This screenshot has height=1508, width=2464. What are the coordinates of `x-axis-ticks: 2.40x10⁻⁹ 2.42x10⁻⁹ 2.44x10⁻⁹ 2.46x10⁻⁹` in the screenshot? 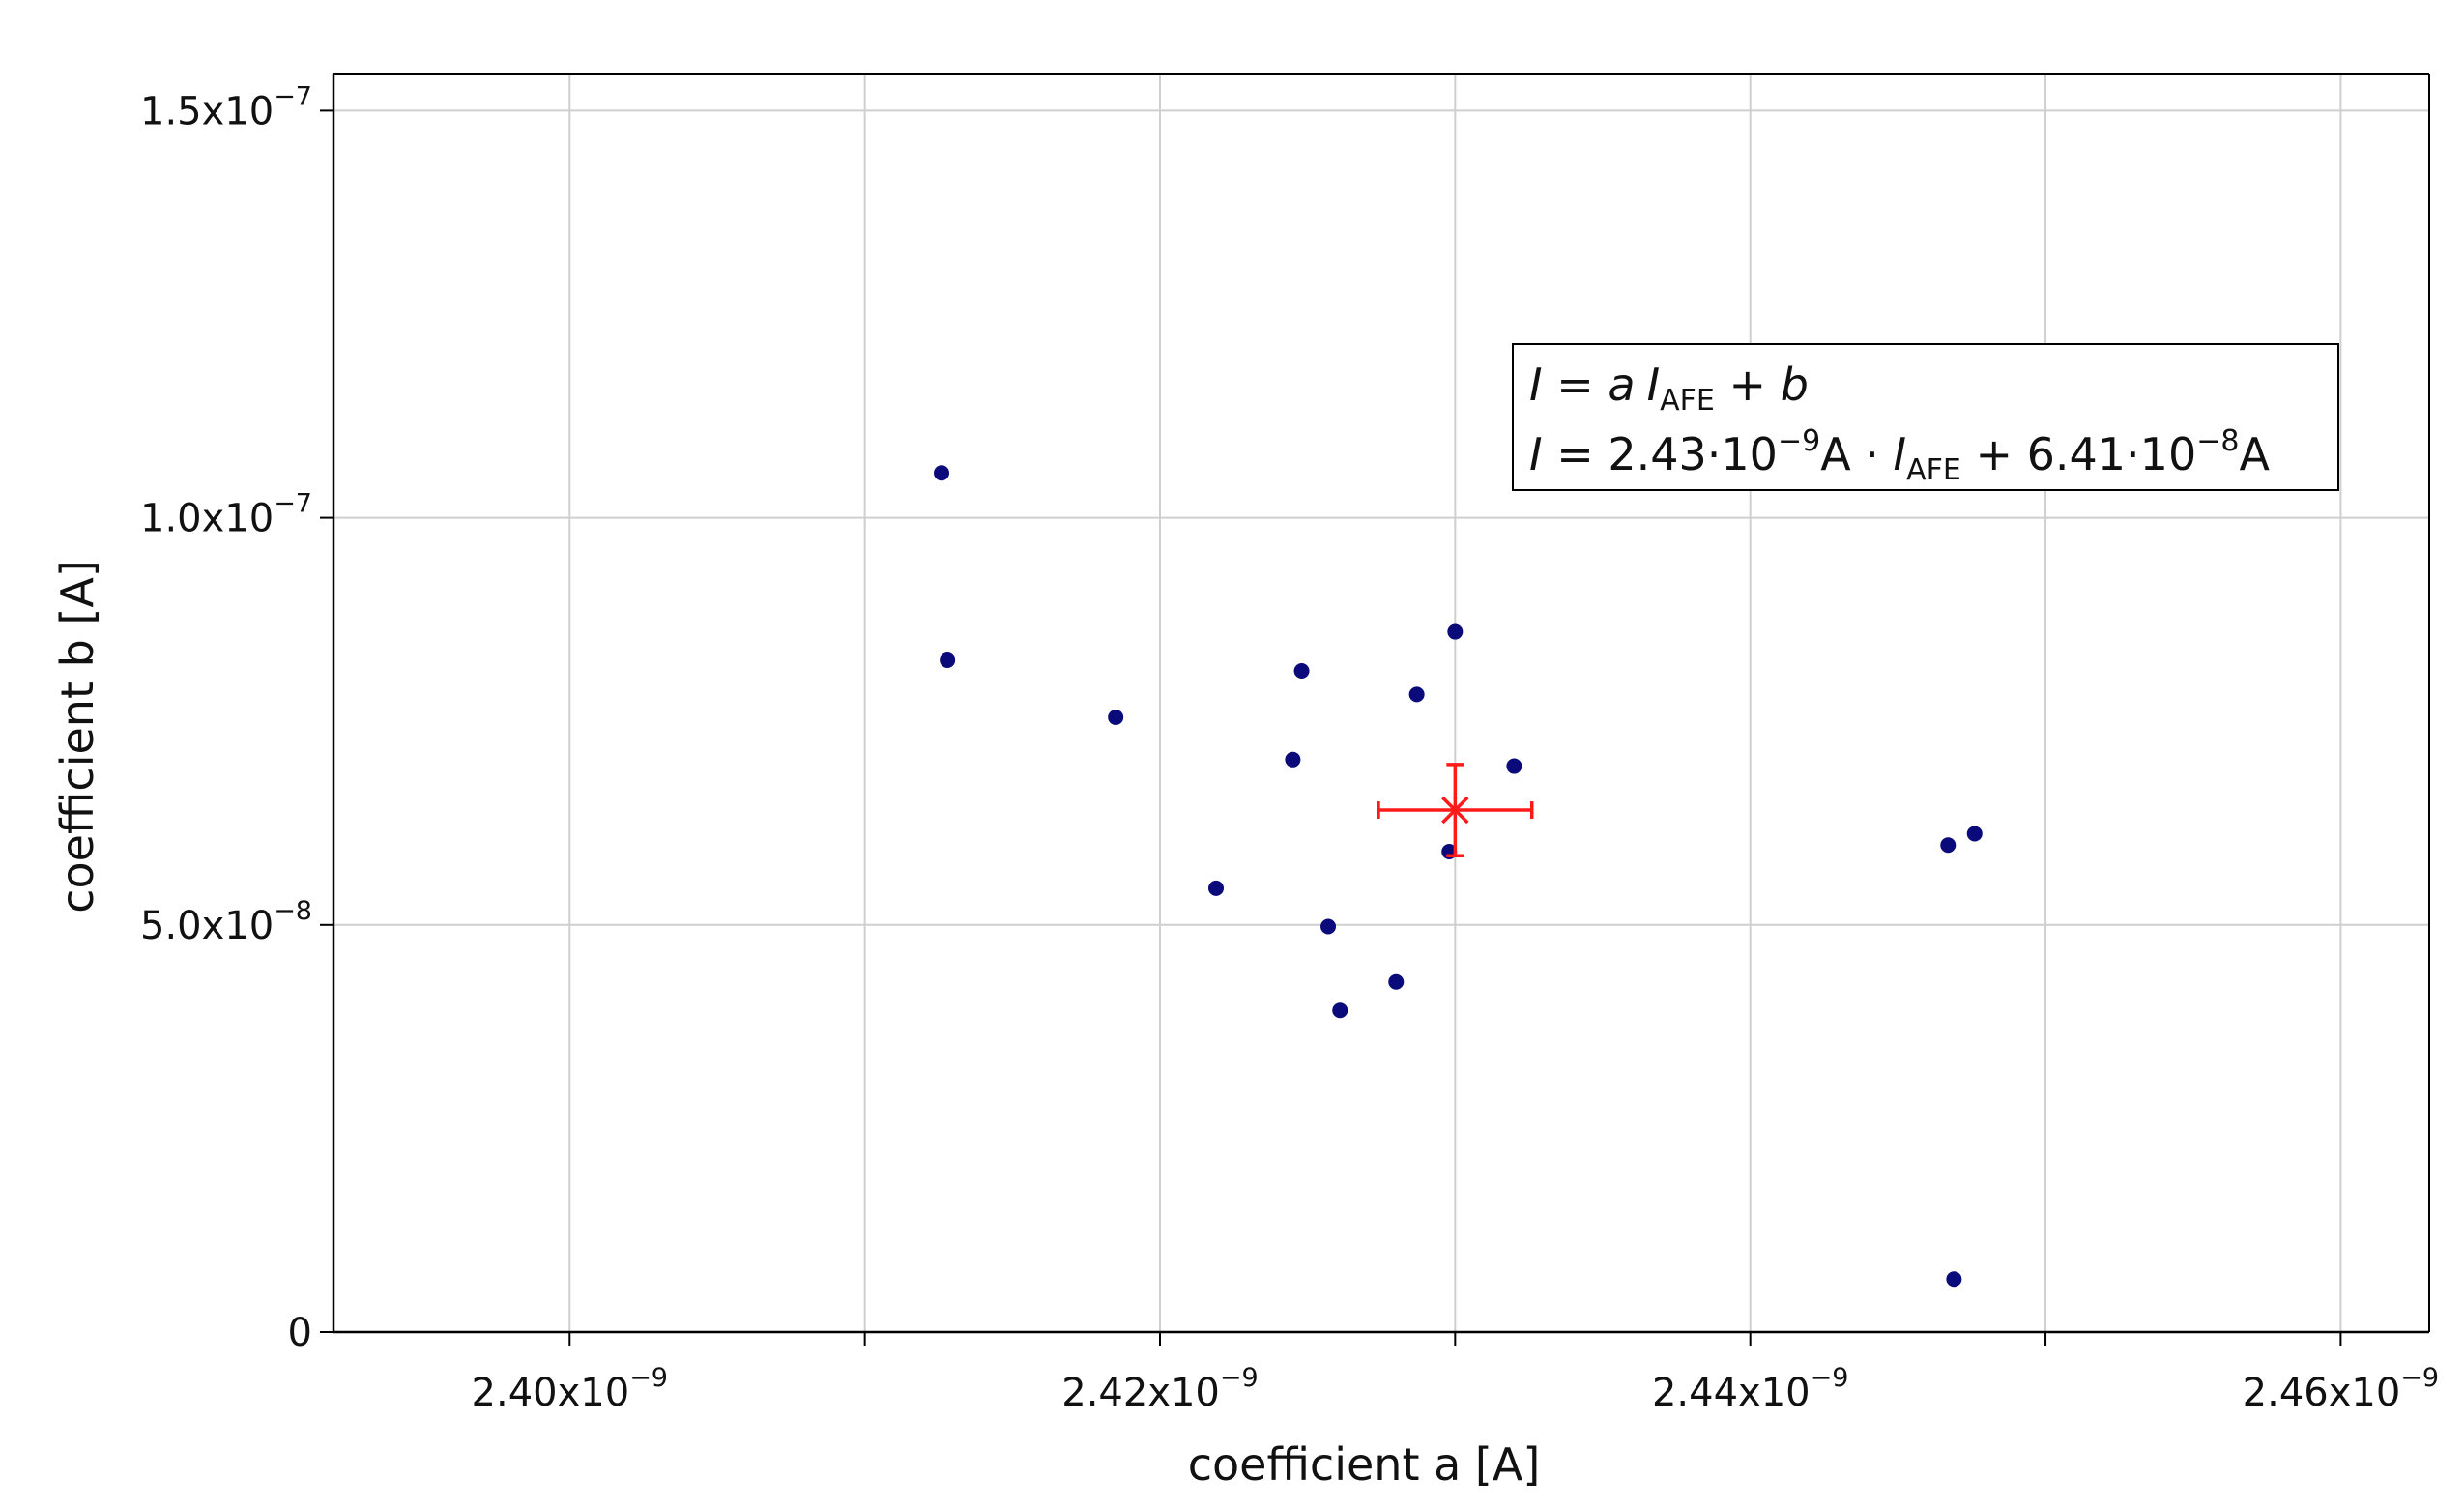 It's located at (1455, 1374).